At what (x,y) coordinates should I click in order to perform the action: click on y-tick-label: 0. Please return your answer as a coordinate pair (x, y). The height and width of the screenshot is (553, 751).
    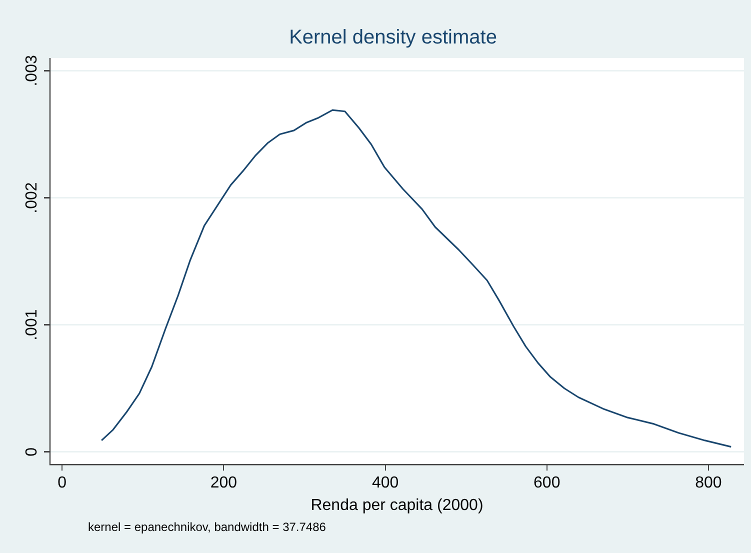
    Looking at the image, I should click on (31, 451).